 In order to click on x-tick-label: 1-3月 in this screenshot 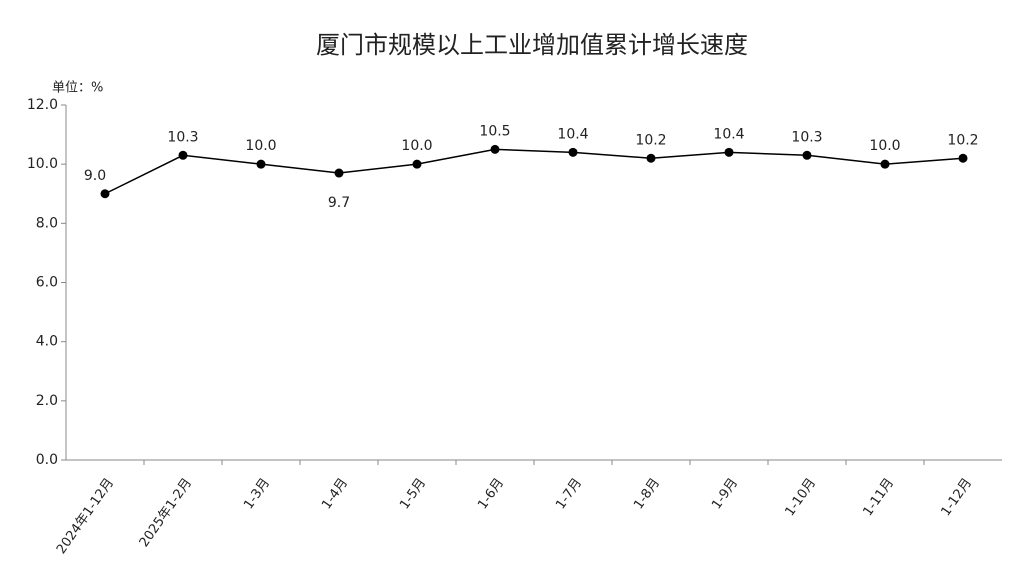, I will do `click(257, 494)`.